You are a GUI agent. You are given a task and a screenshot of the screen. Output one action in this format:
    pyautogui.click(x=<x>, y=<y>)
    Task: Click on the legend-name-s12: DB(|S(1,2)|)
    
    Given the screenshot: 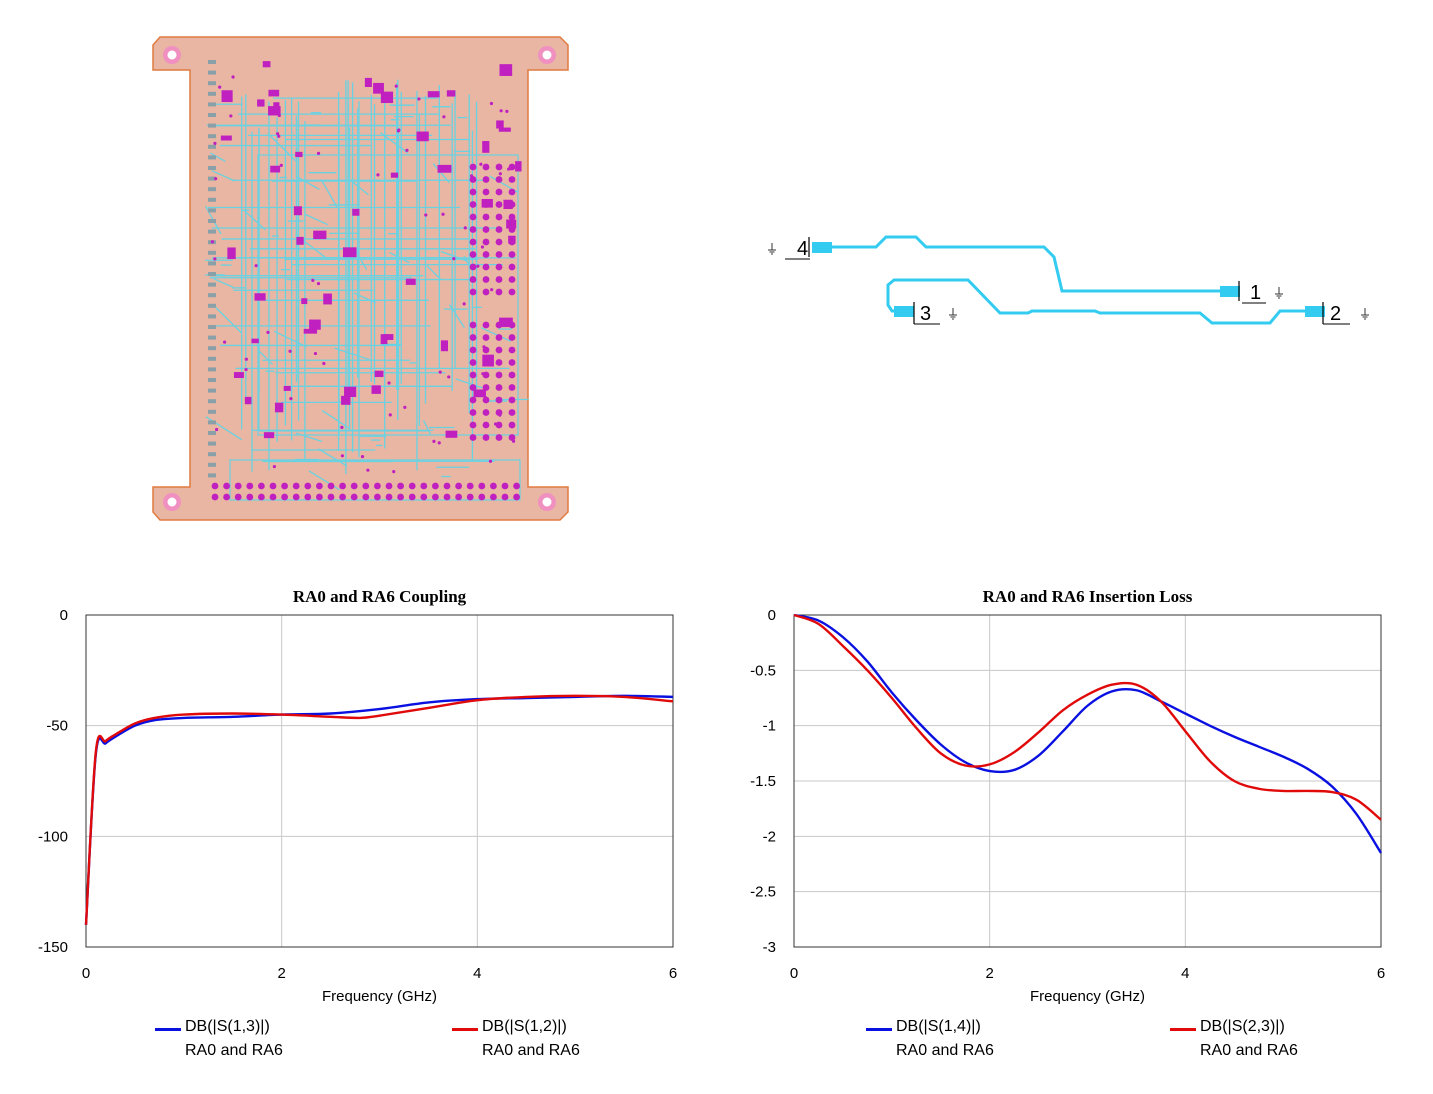 What is the action you would take?
    pyautogui.click(x=524, y=1026)
    